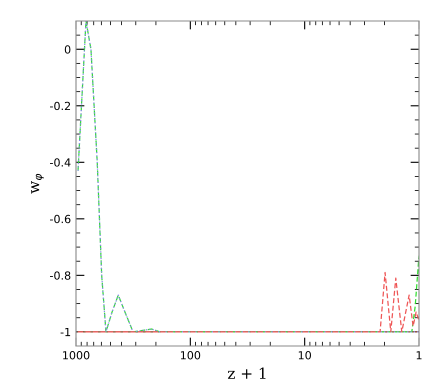  I want to click on x-tick-label: 10, so click(304, 355).